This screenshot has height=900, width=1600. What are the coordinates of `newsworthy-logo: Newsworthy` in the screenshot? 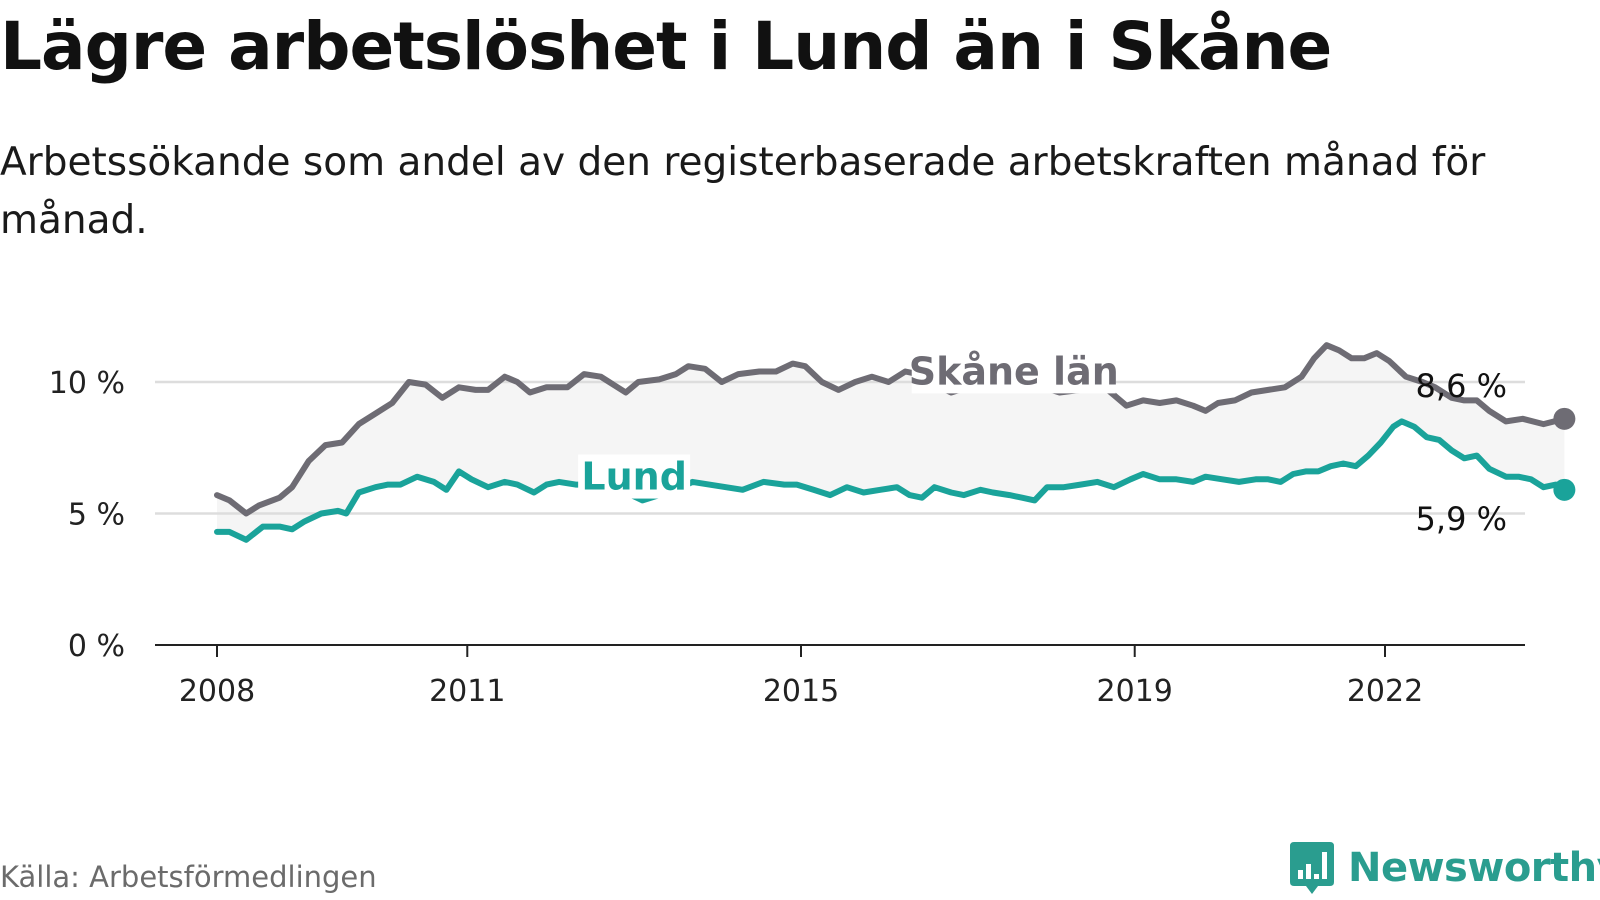 It's located at (1444, 868).